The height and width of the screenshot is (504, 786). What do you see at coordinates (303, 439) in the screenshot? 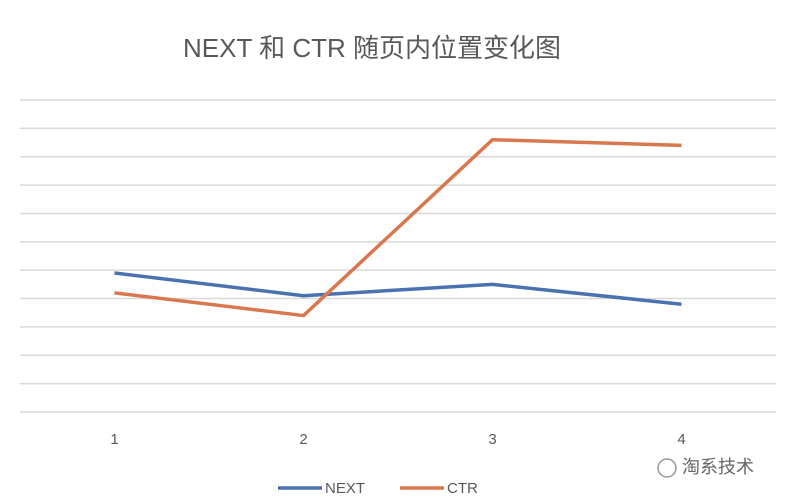
I see `x-tick-label: 2` at bounding box center [303, 439].